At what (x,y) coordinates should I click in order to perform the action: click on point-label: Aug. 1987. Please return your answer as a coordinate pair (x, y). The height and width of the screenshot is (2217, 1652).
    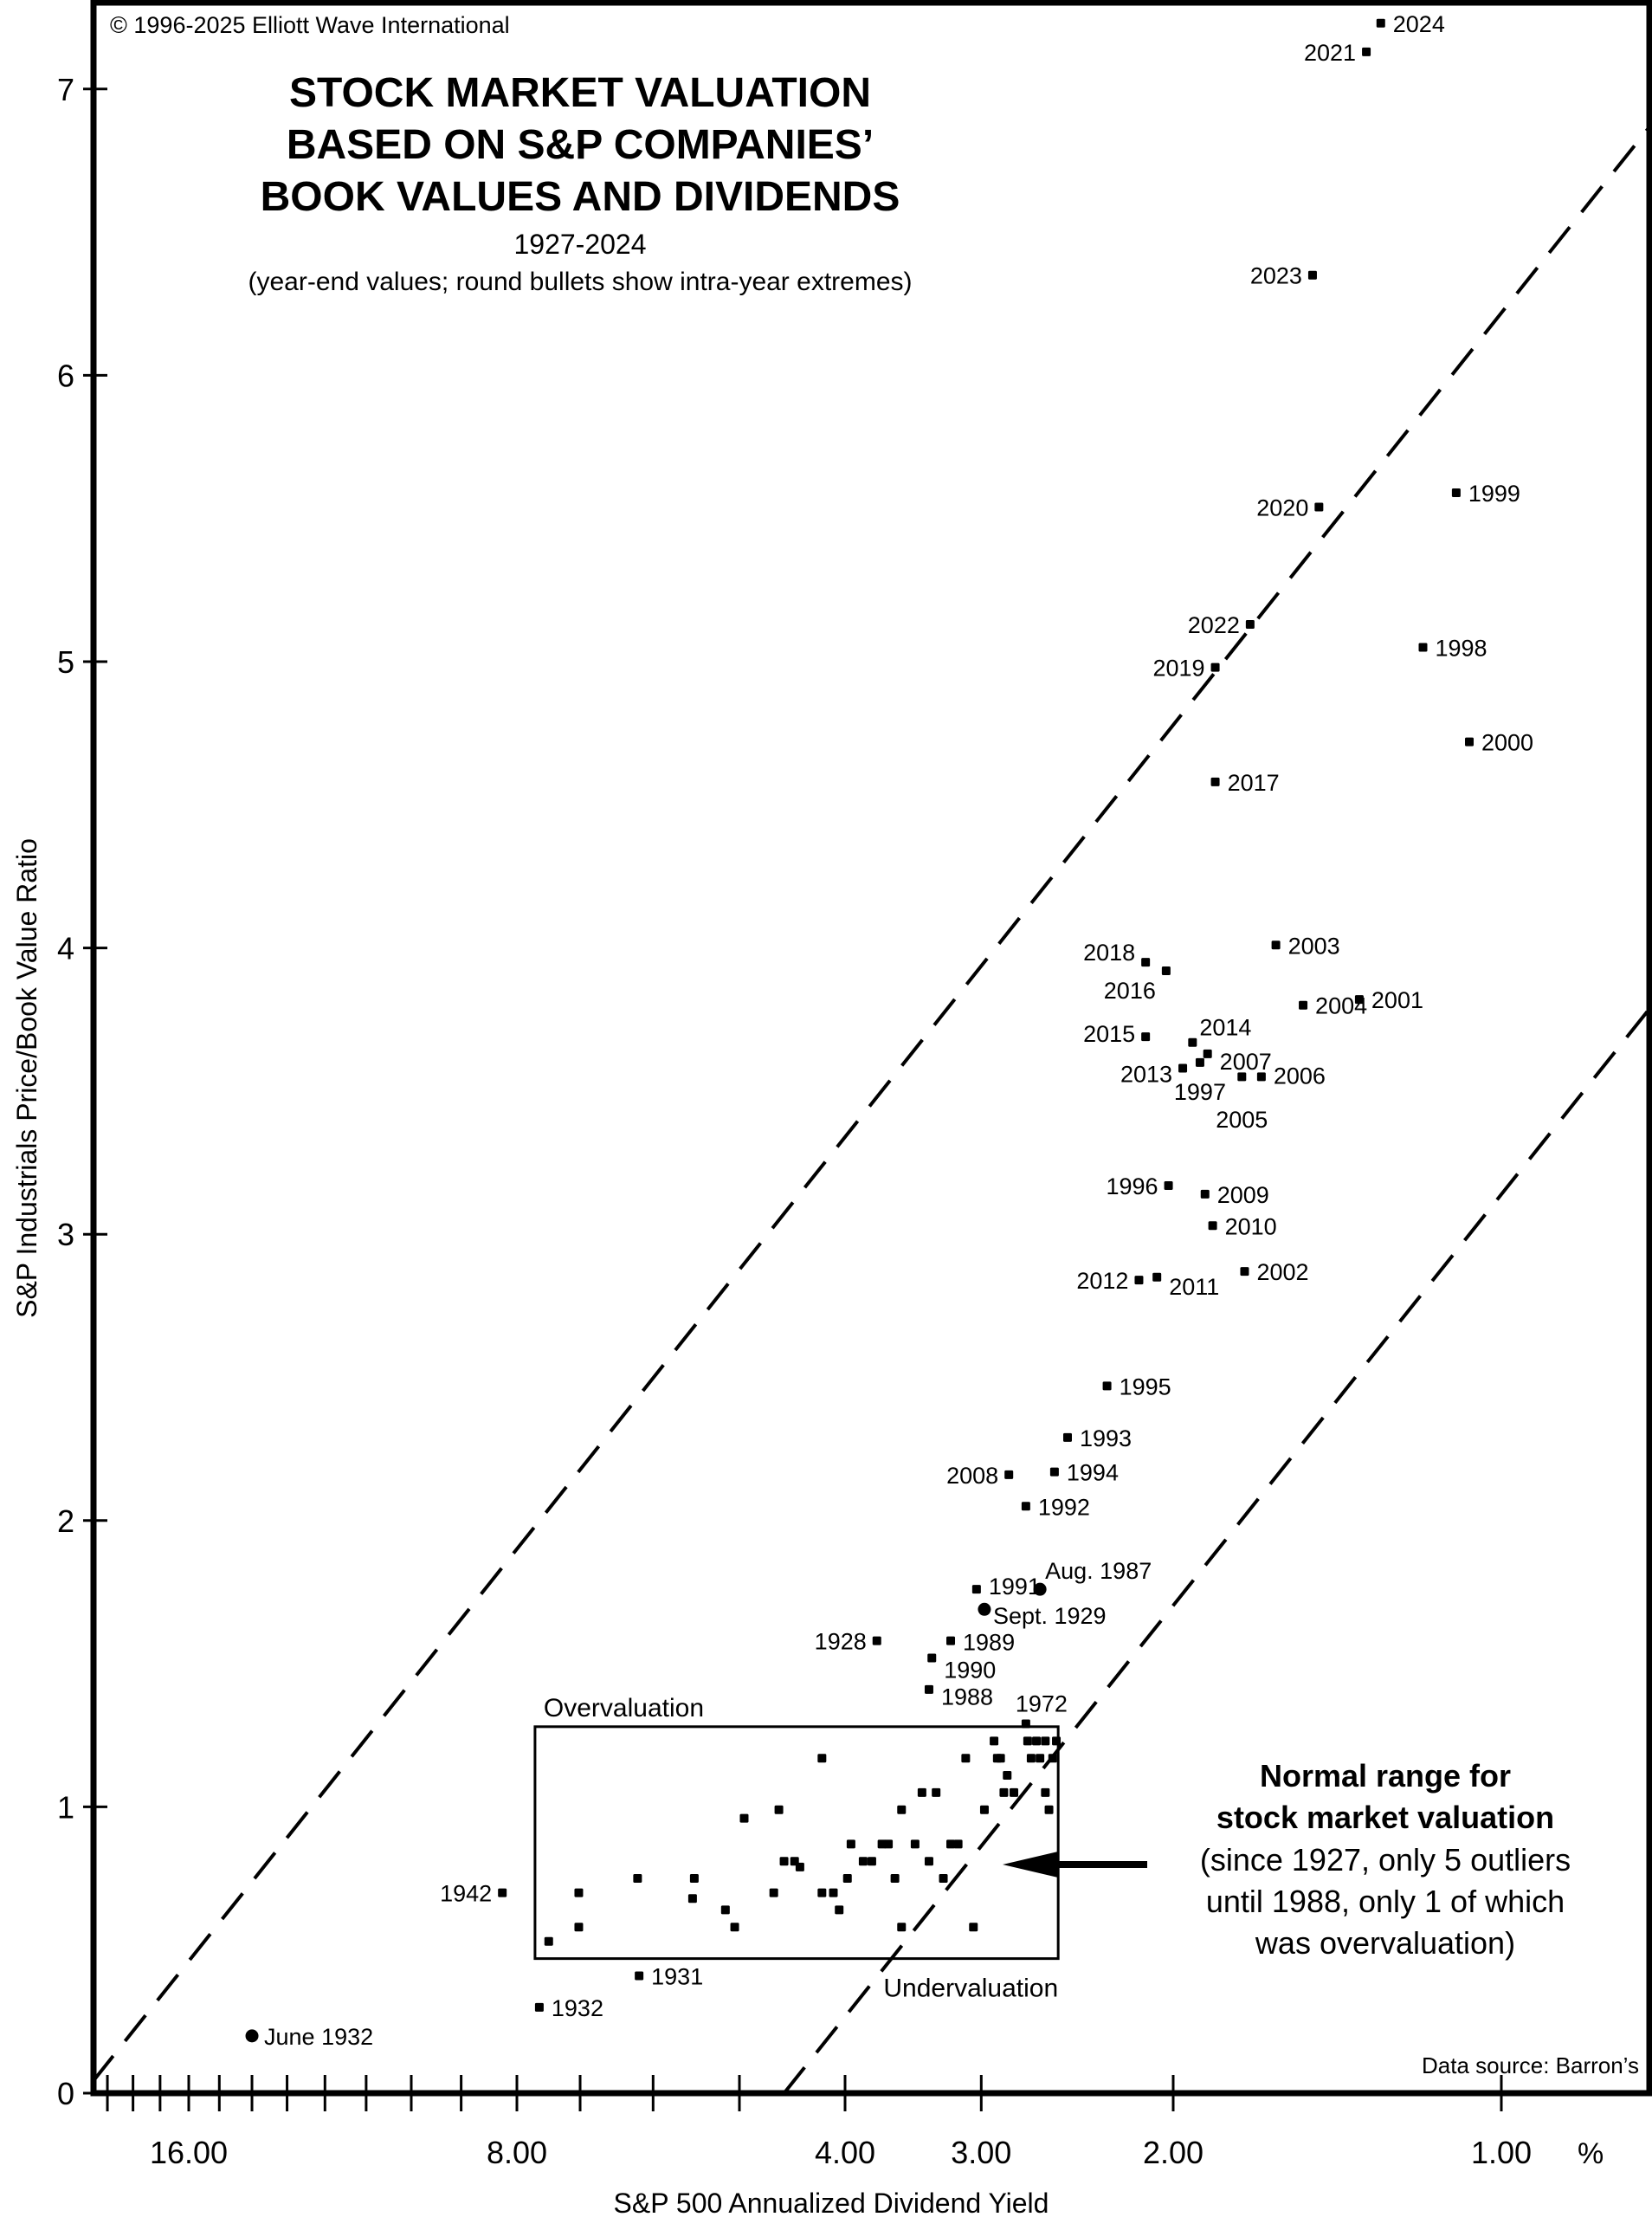
    Looking at the image, I should click on (1098, 1571).